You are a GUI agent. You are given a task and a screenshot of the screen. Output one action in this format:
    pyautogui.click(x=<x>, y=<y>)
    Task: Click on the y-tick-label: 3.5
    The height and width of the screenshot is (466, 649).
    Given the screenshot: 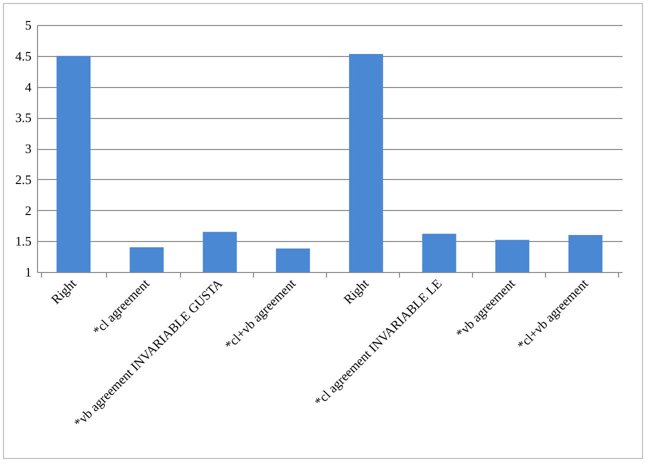 What is the action you would take?
    pyautogui.click(x=23, y=118)
    